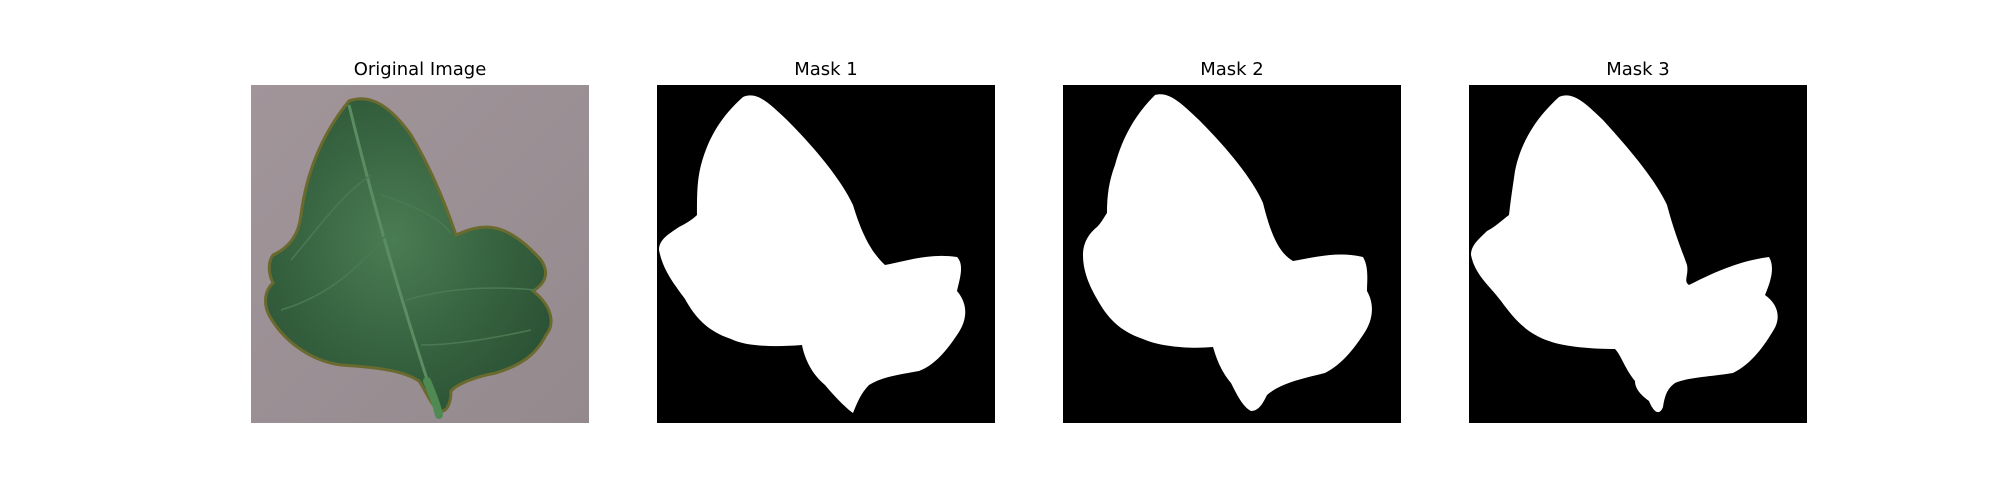 The image size is (2000, 500). I want to click on panel-mask-3: Mask 3, so click(1638, 241).